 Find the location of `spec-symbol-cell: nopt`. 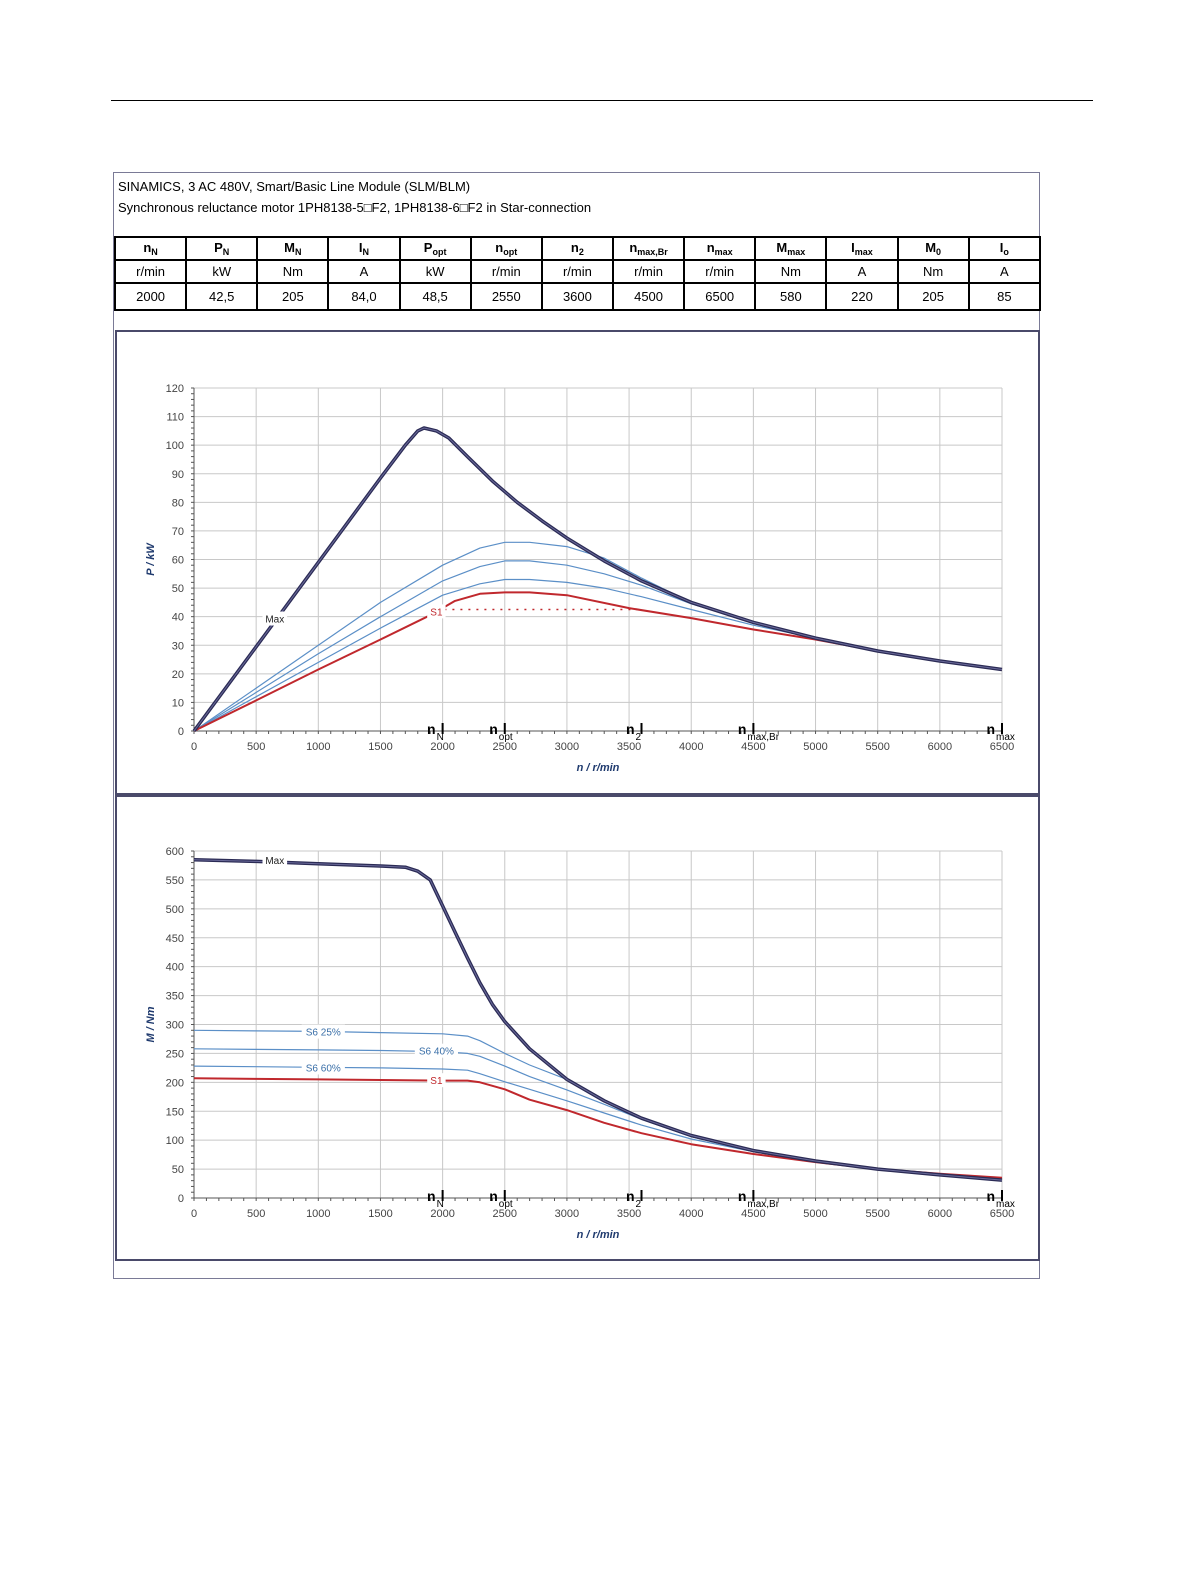

spec-symbol-cell: nopt is located at coordinates (506, 248).